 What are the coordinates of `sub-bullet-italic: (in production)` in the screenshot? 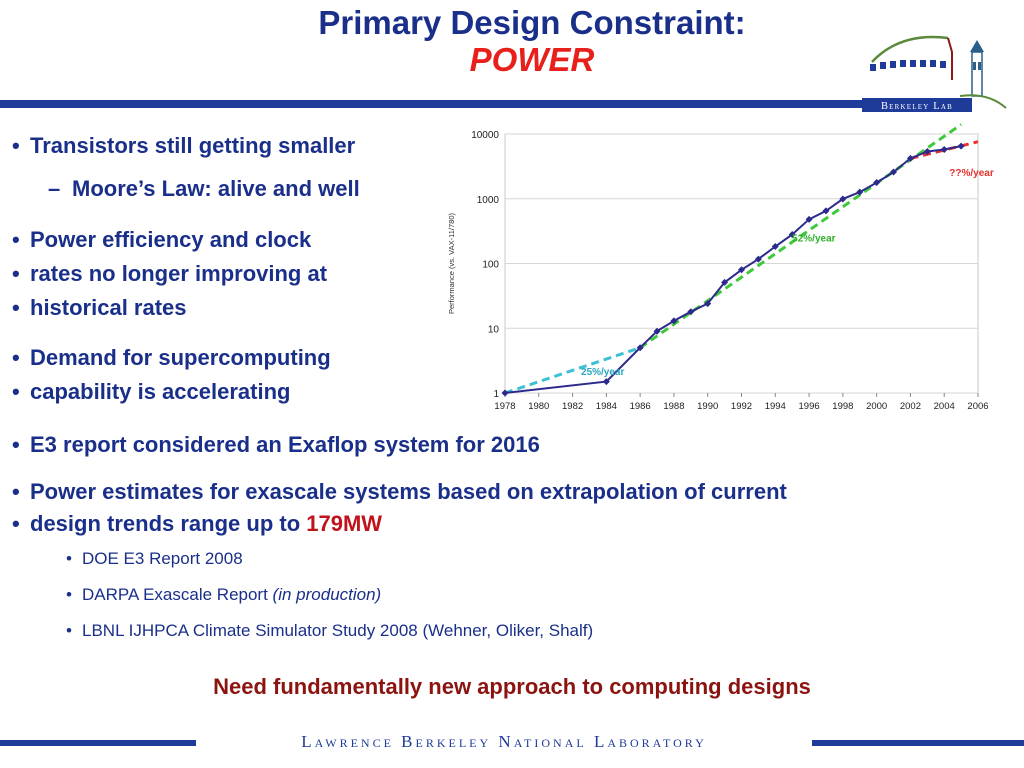 It's located at (327, 594).